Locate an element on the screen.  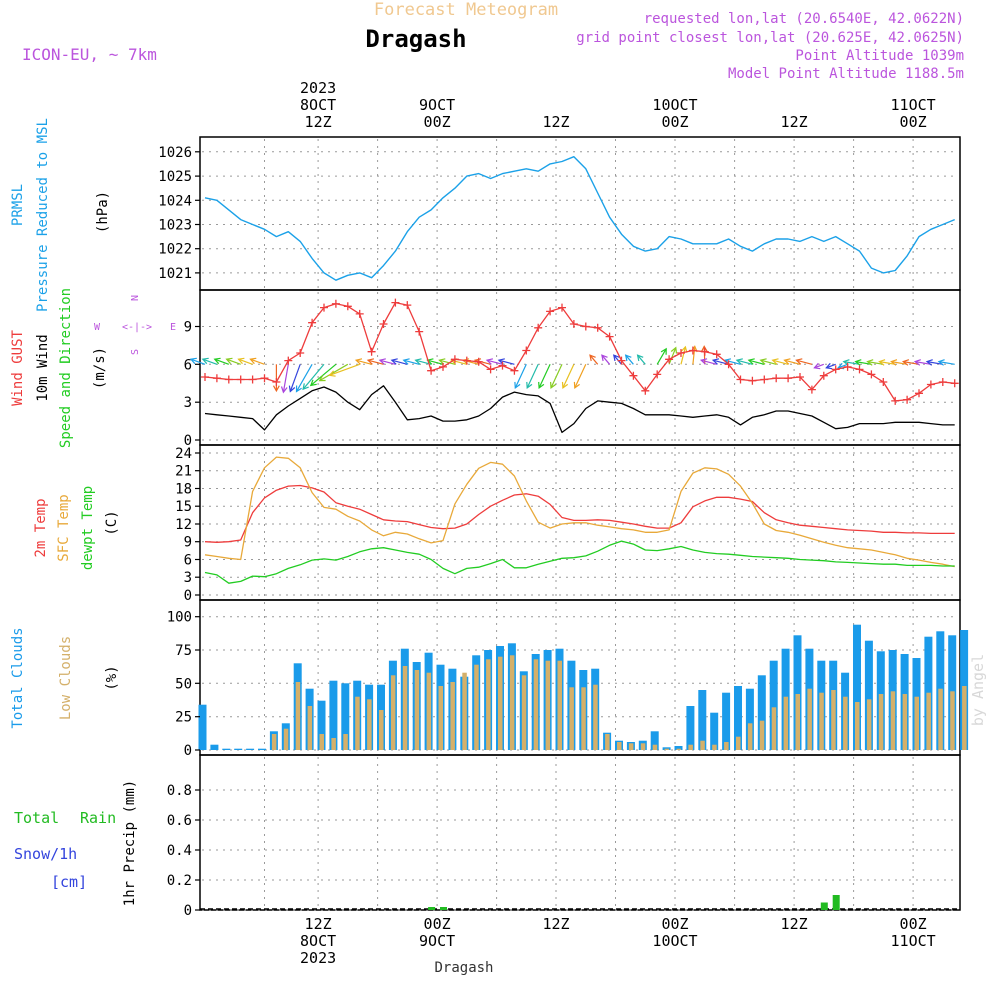
wind-ylabel-unit: (m/s) is located at coordinates (100, 368).